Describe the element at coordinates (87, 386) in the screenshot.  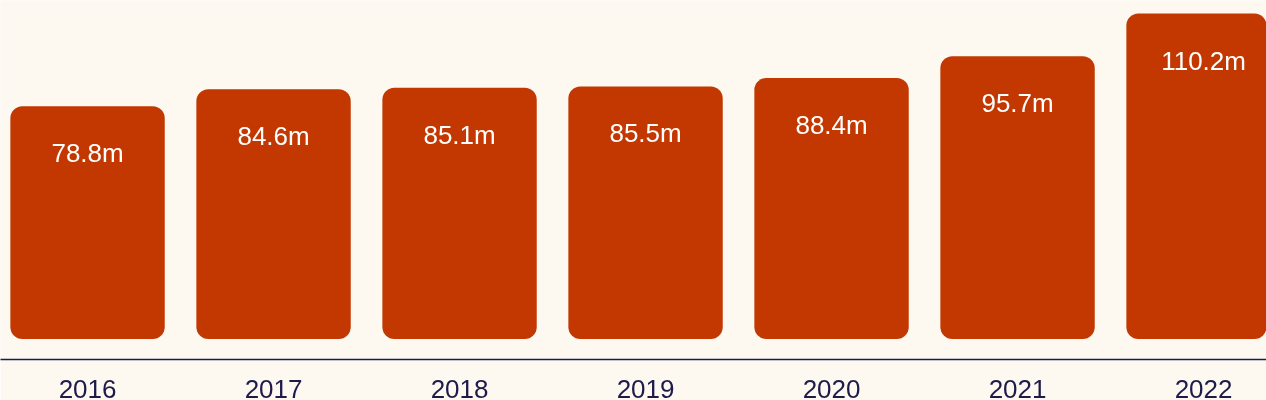
I see `x-tick-label: 2016` at that location.